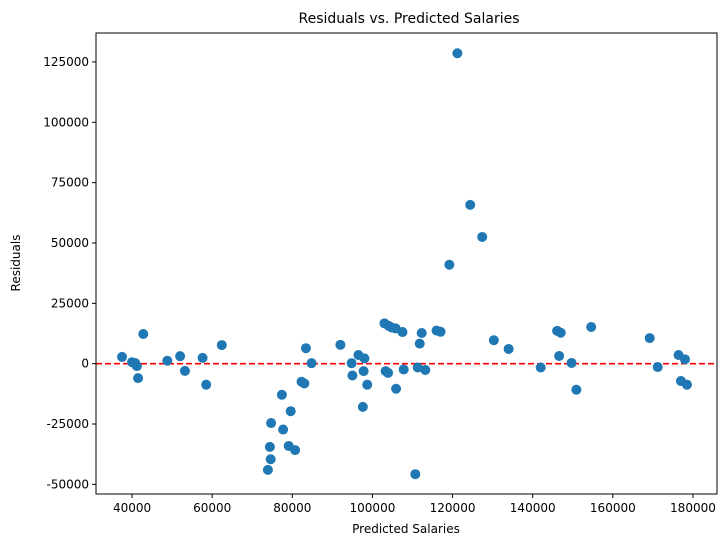 Image resolution: width=727 pixels, height=547 pixels. Describe the element at coordinates (69, 273) in the screenshot. I see `y-axis: -50000 -25000 0 25000 50000 75000 100000 125000` at that location.